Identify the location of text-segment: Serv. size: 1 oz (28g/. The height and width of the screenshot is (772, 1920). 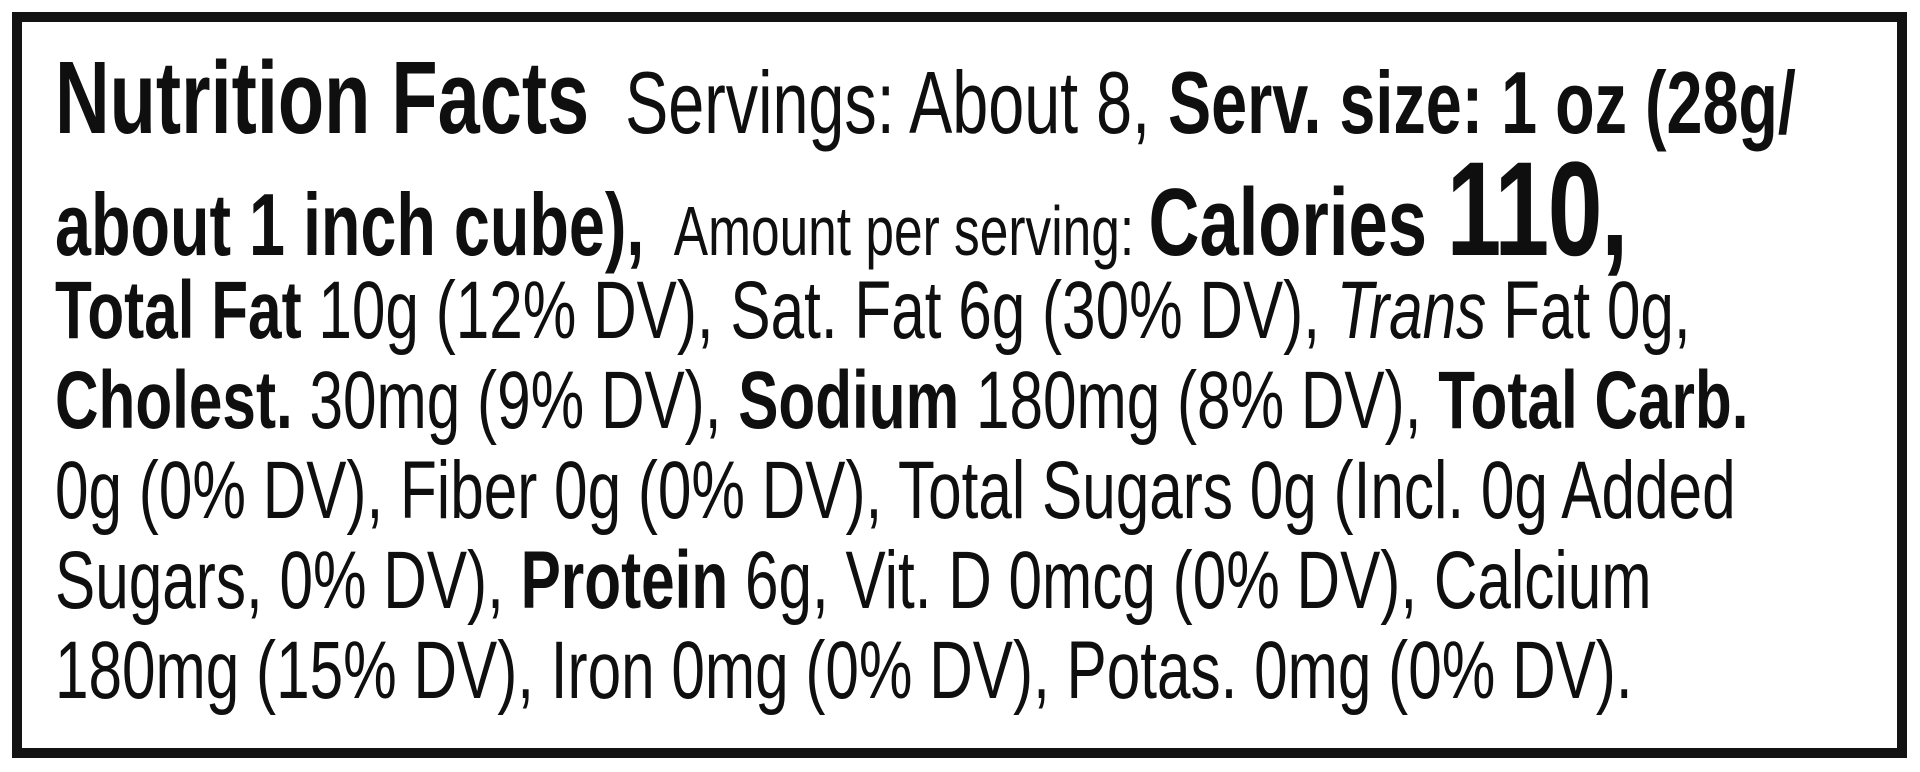
(1482, 102).